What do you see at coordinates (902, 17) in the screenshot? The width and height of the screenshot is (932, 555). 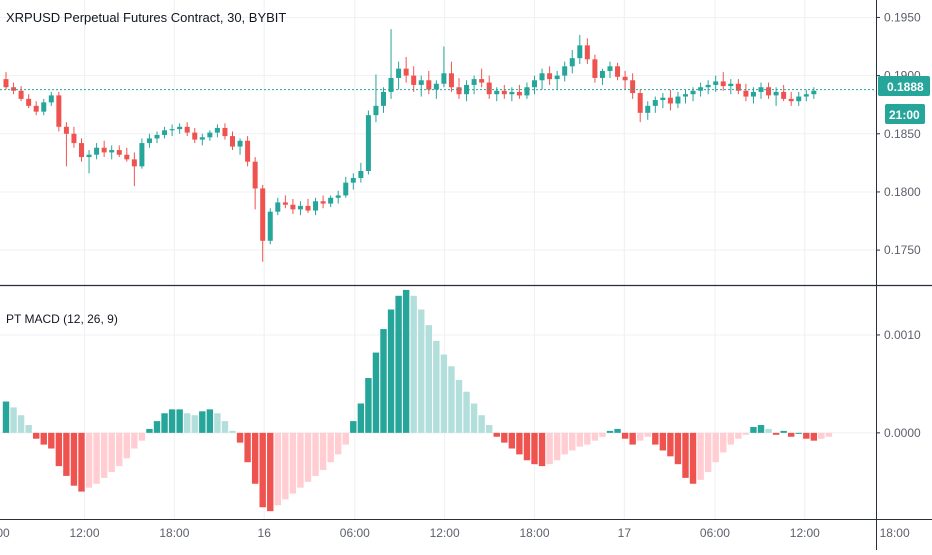 I see `price-tick-label: 0.1950` at bounding box center [902, 17].